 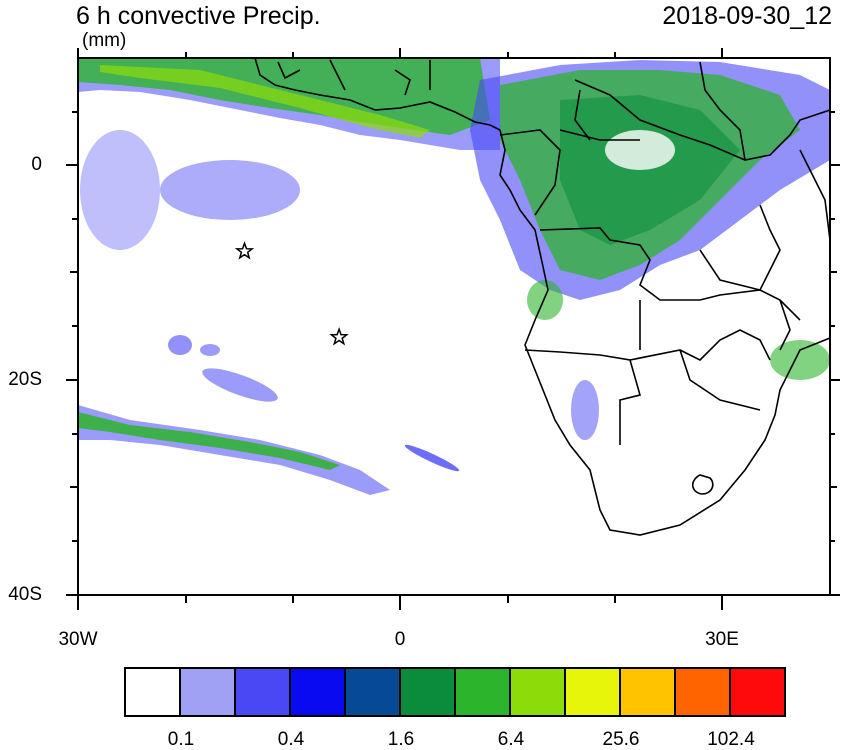 I want to click on colorbar-label: 1.6, so click(x=401, y=739).